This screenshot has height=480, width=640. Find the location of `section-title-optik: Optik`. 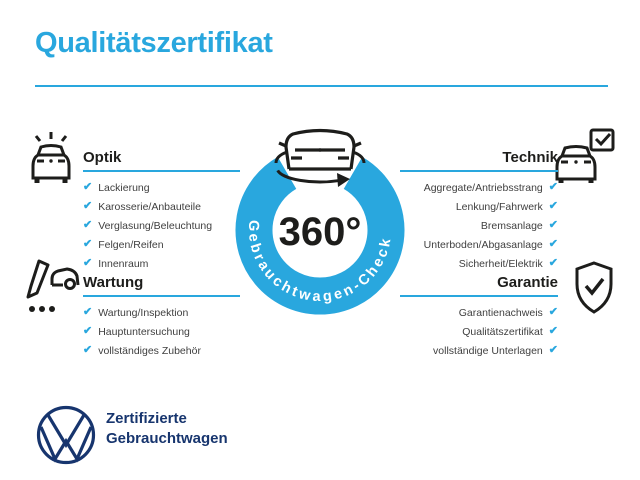

section-title-optik: Optik is located at coordinates (102, 157).